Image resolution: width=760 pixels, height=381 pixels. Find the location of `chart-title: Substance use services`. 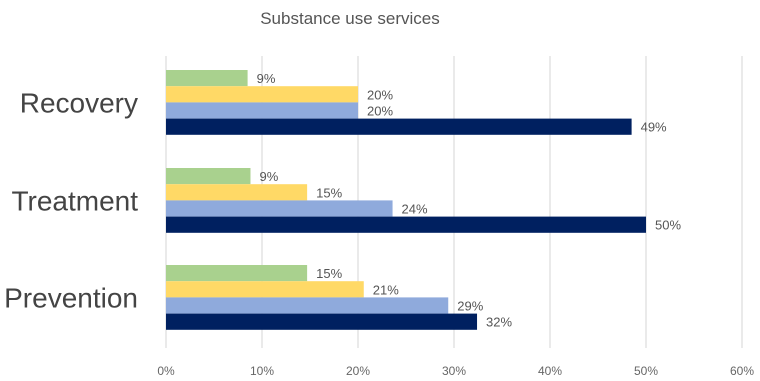

chart-title: Substance use services is located at coordinates (350, 18).